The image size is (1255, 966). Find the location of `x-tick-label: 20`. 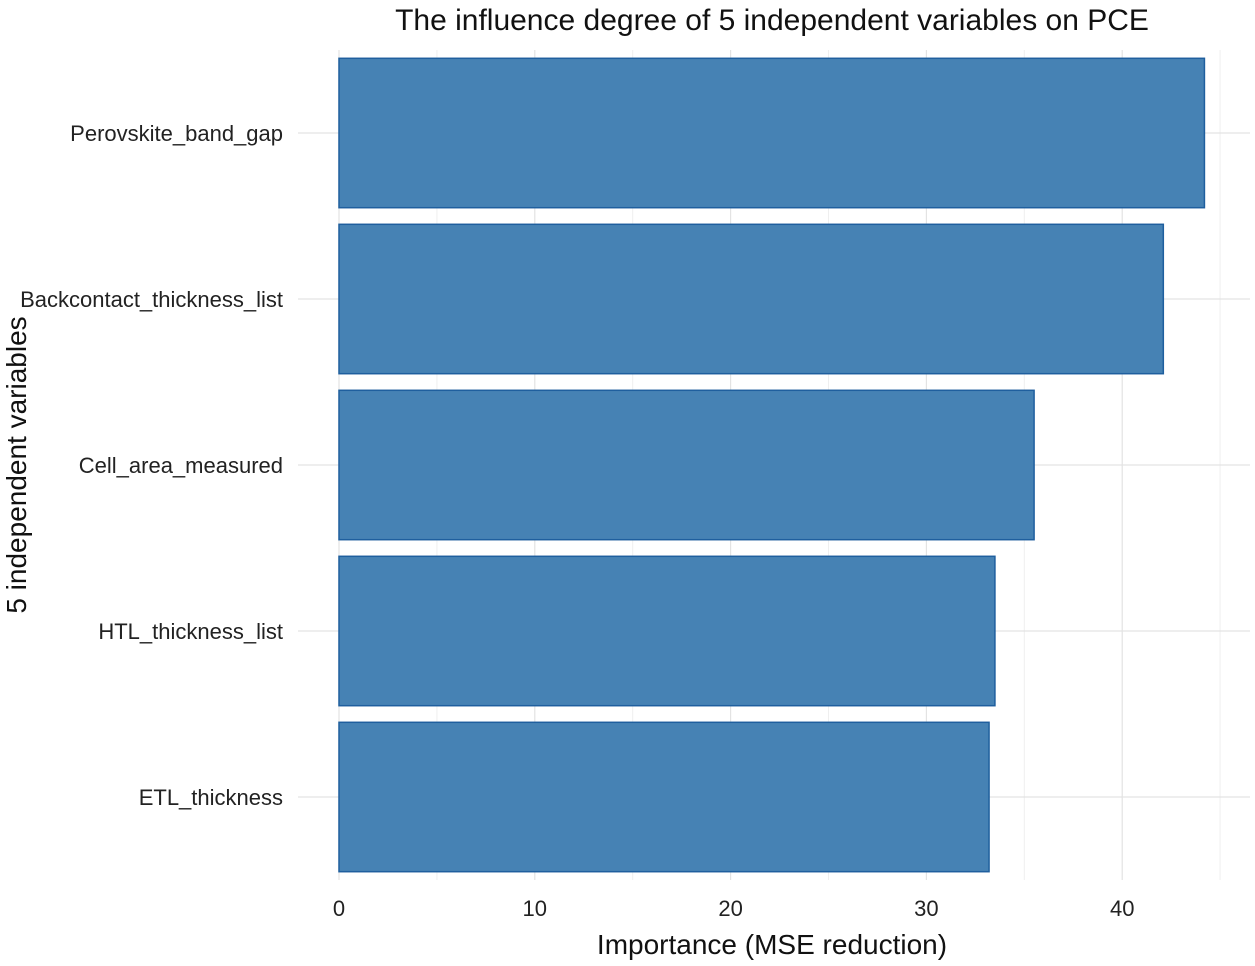

x-tick-label: 20 is located at coordinates (730, 908).